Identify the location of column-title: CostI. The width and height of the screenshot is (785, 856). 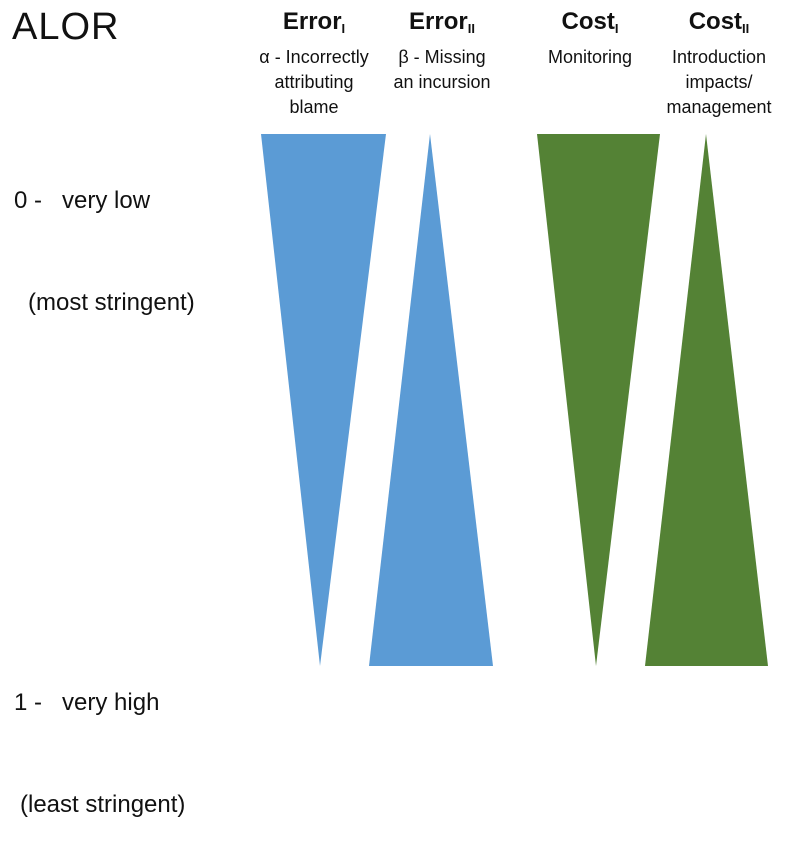
(590, 22).